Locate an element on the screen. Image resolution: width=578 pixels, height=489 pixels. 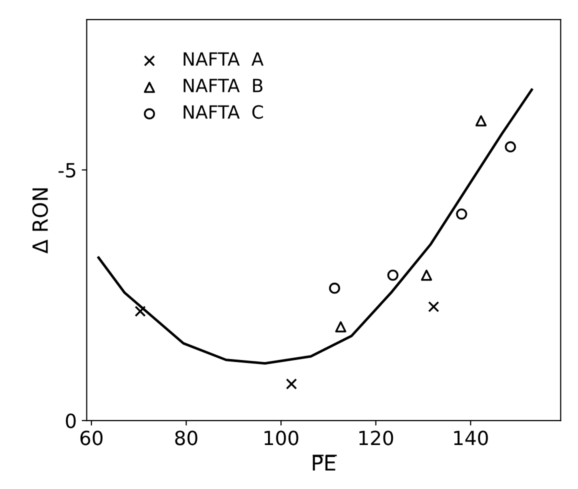
x-tick-label: 140 is located at coordinates (471, 438).